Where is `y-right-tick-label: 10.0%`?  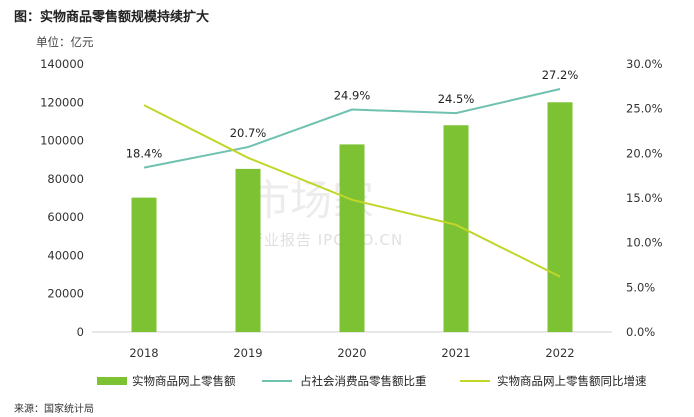 y-right-tick-label: 10.0% is located at coordinates (644, 243).